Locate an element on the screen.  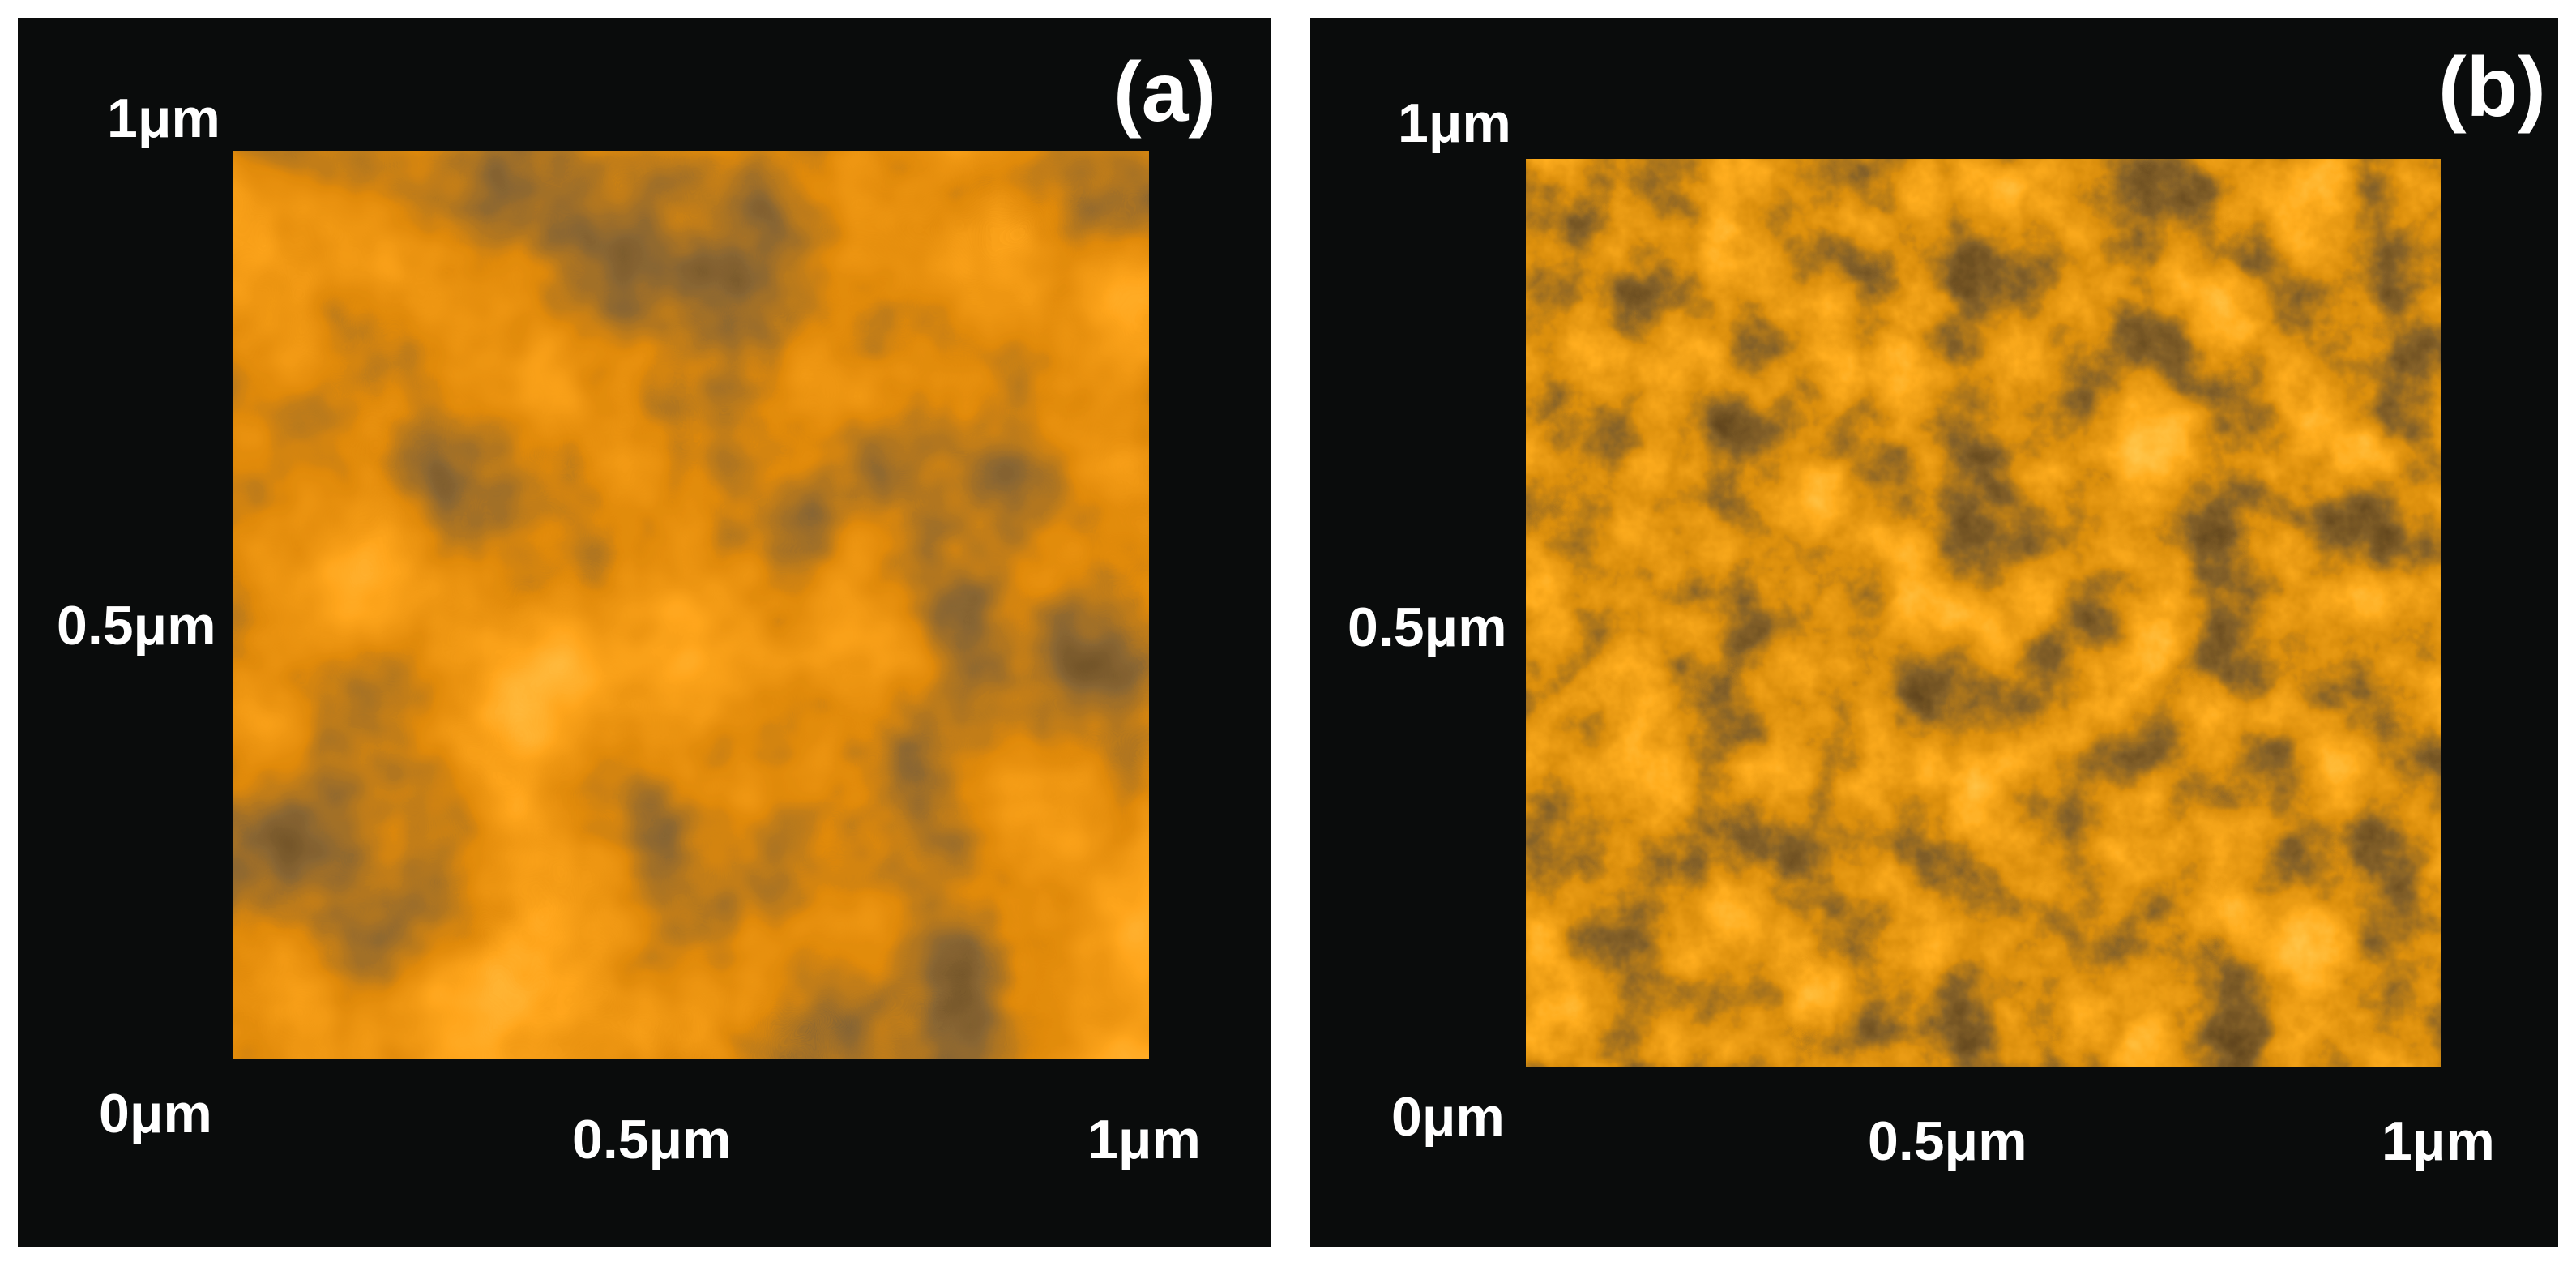
origin-label-b: 0μm is located at coordinates (1448, 1117).